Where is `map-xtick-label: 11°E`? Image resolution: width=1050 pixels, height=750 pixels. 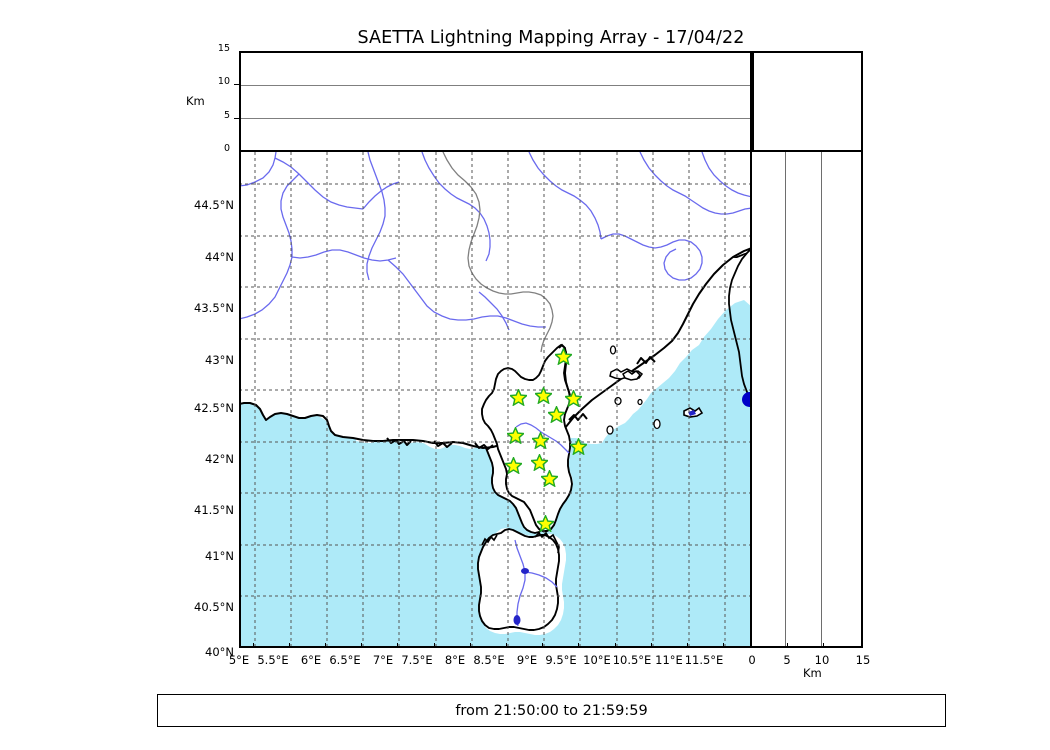 map-xtick-label: 11°E is located at coordinates (669, 660).